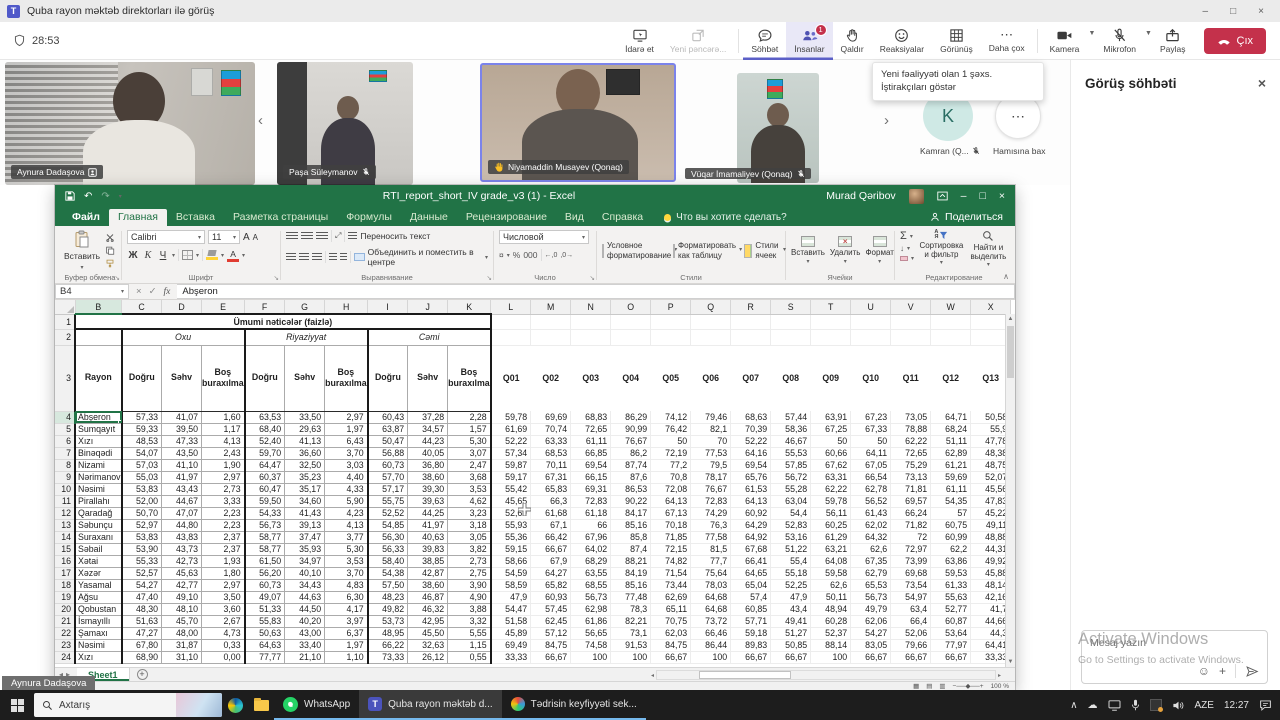 This screenshot has height=720, width=1280. What do you see at coordinates (711, 441) in the screenshot?
I see `cell: 70` at bounding box center [711, 441].